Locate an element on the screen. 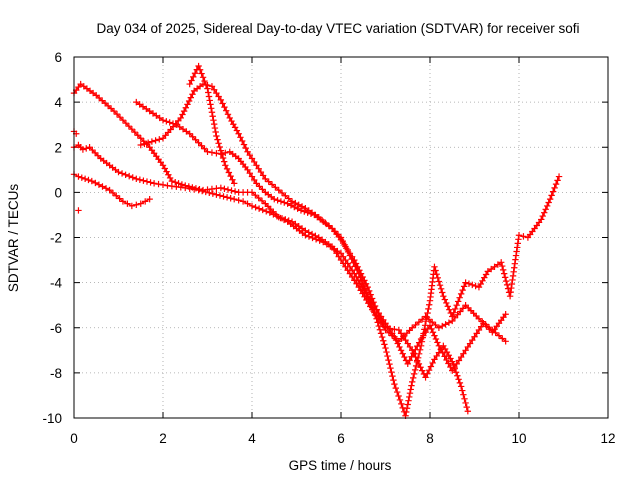 The width and height of the screenshot is (640, 480). x-tick-label: 2 is located at coordinates (163, 438).